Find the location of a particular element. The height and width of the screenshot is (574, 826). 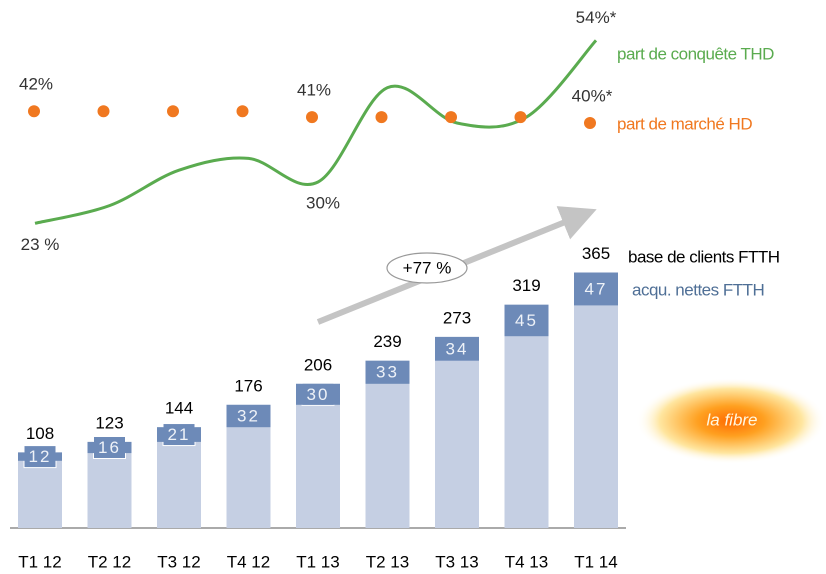

line-label: 54%* is located at coordinates (596, 17).